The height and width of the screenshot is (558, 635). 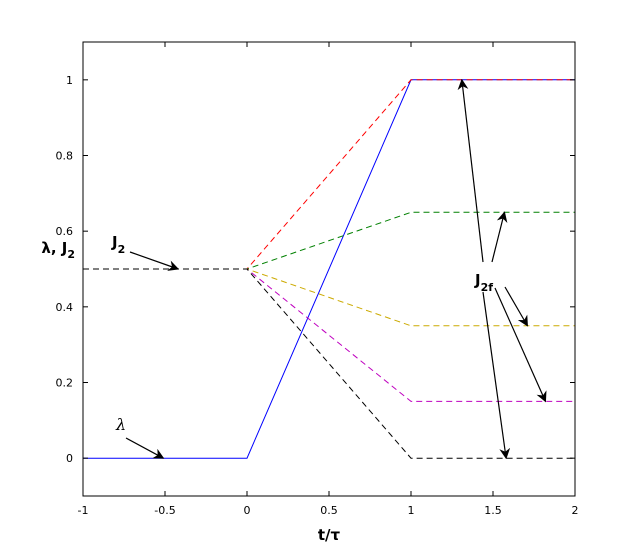 I want to click on x-tick-label: 1, so click(x=411, y=510).